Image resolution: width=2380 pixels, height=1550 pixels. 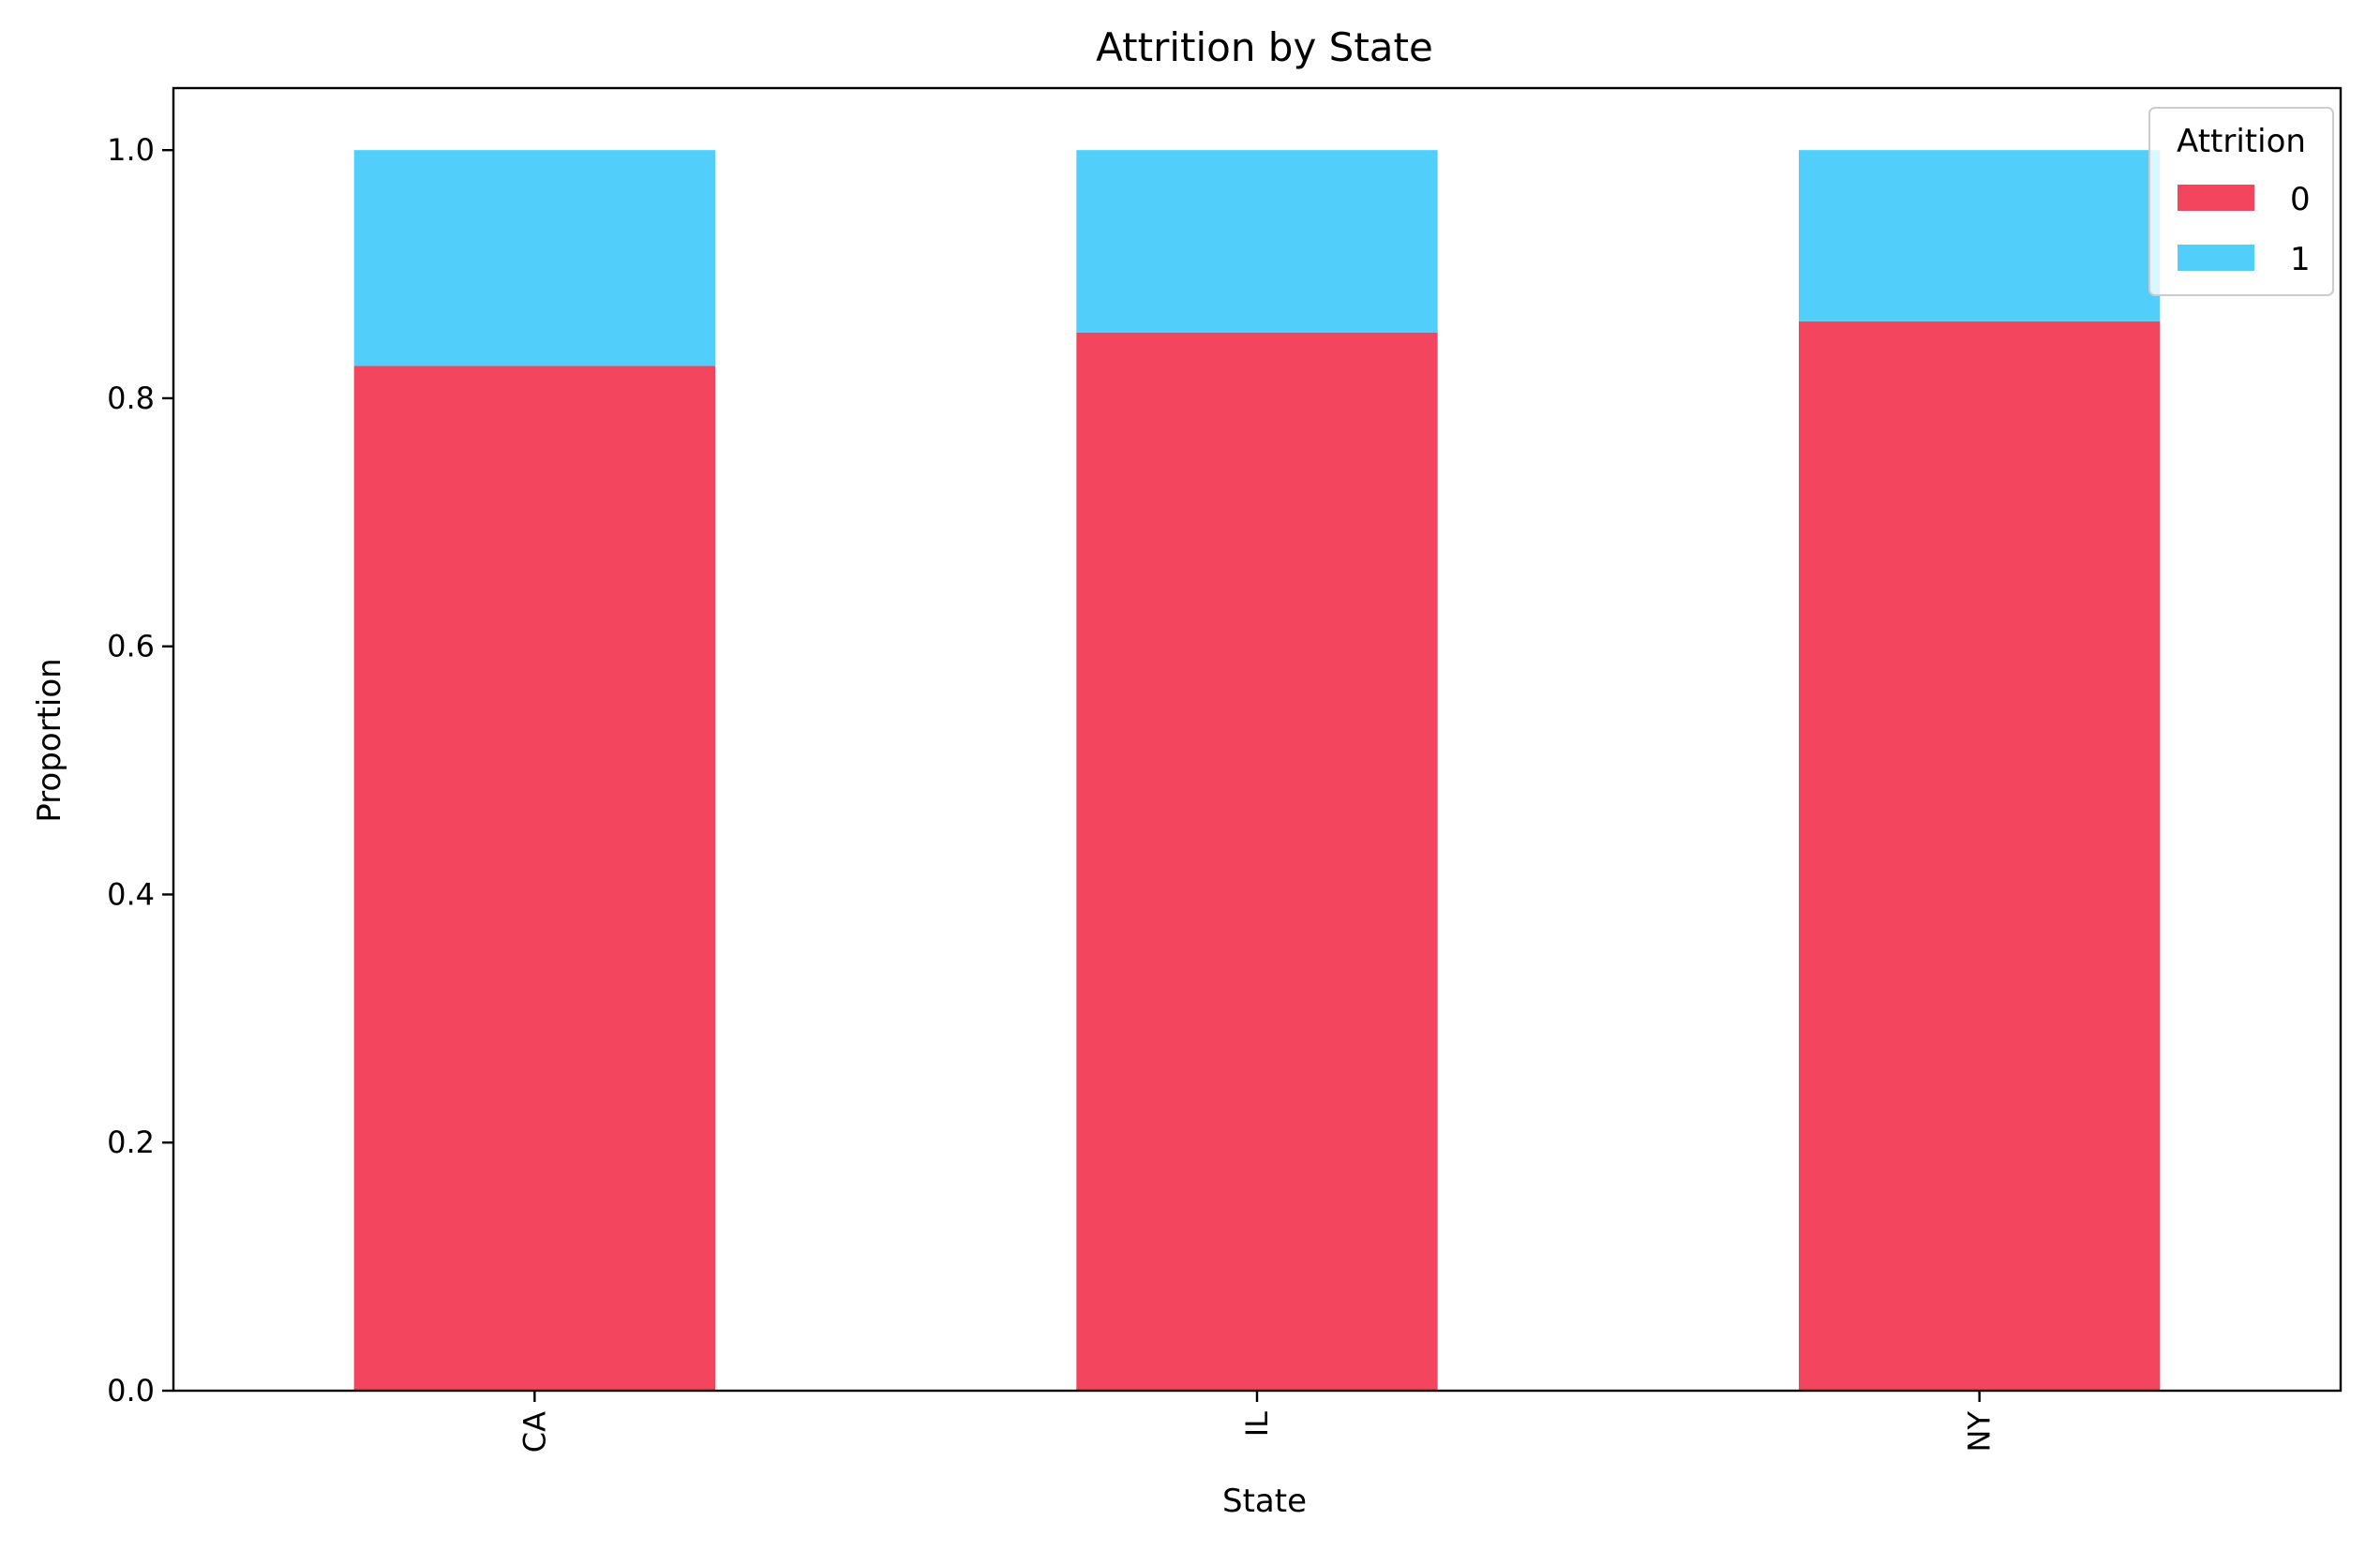 I want to click on legend-label-0: 0, so click(x=2300, y=200).